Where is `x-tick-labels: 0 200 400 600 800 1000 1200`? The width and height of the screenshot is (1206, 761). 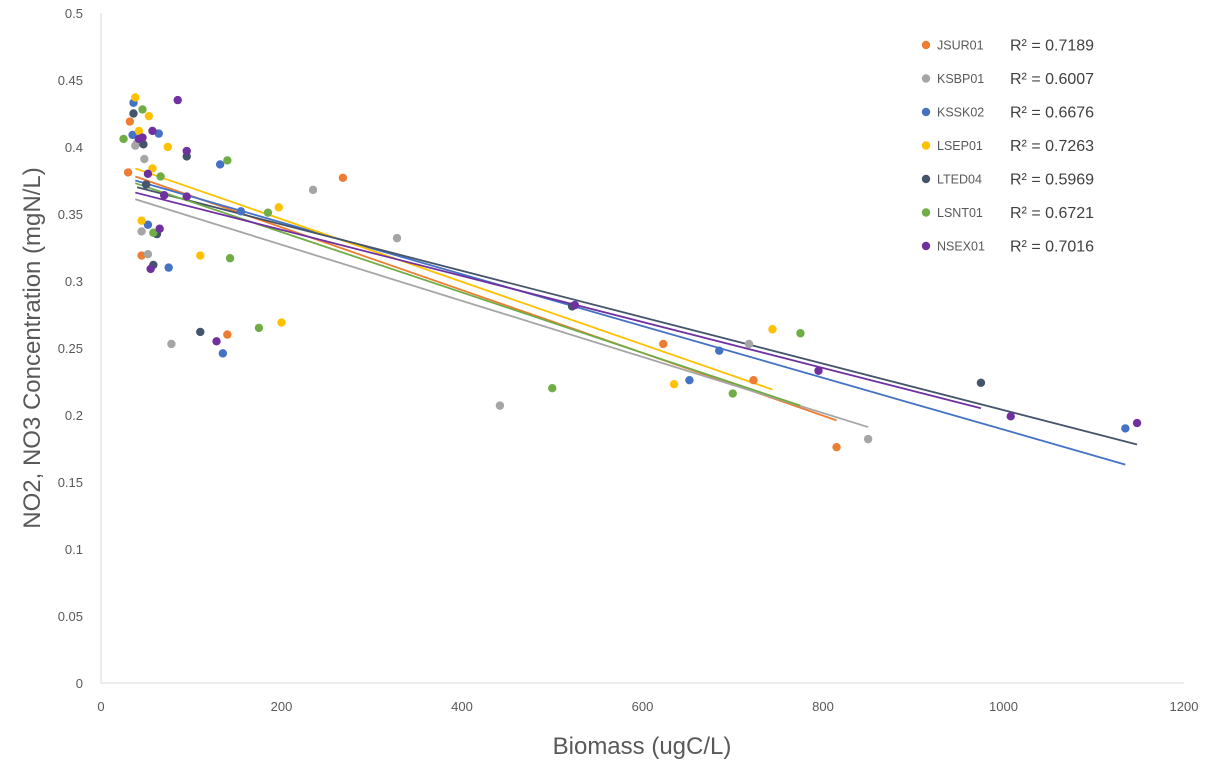 x-tick-labels: 0 200 400 600 800 1000 1200 is located at coordinates (647, 706).